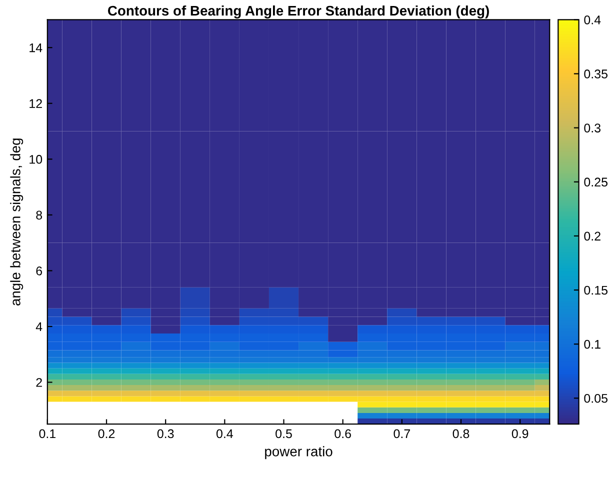 The width and height of the screenshot is (608, 492). What do you see at coordinates (298, 453) in the screenshot?
I see `x-axis-title: power ratio` at bounding box center [298, 453].